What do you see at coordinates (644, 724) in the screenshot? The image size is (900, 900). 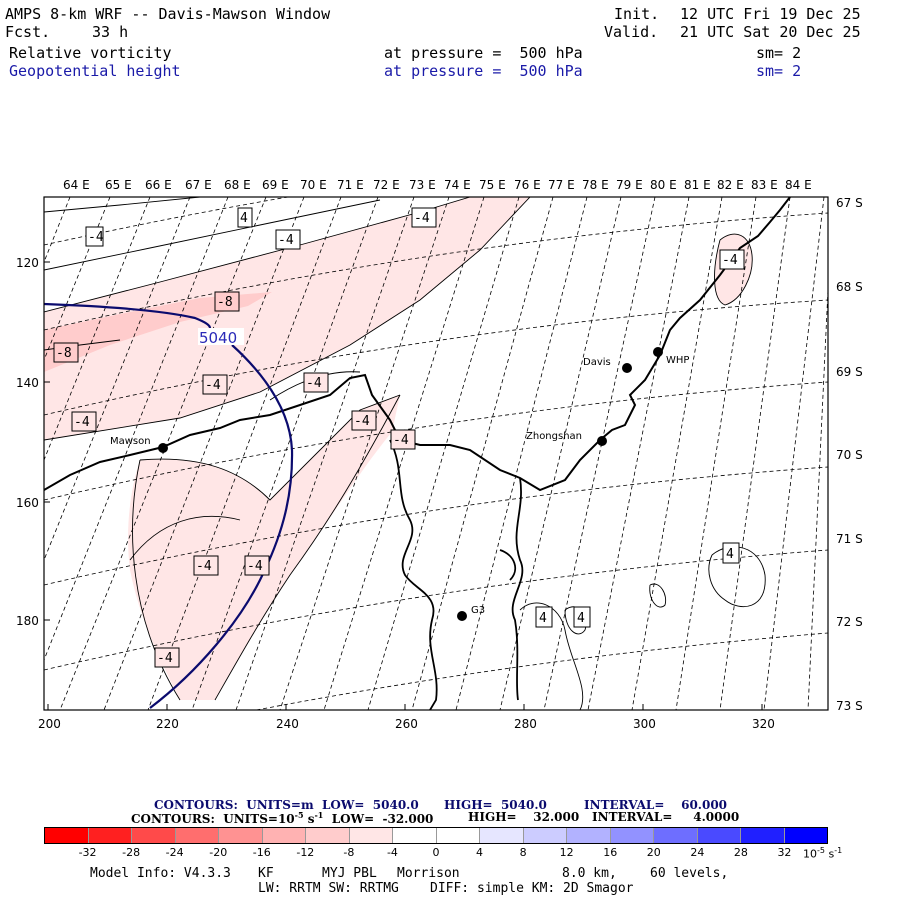 I see `x-label-300: 300` at bounding box center [644, 724].